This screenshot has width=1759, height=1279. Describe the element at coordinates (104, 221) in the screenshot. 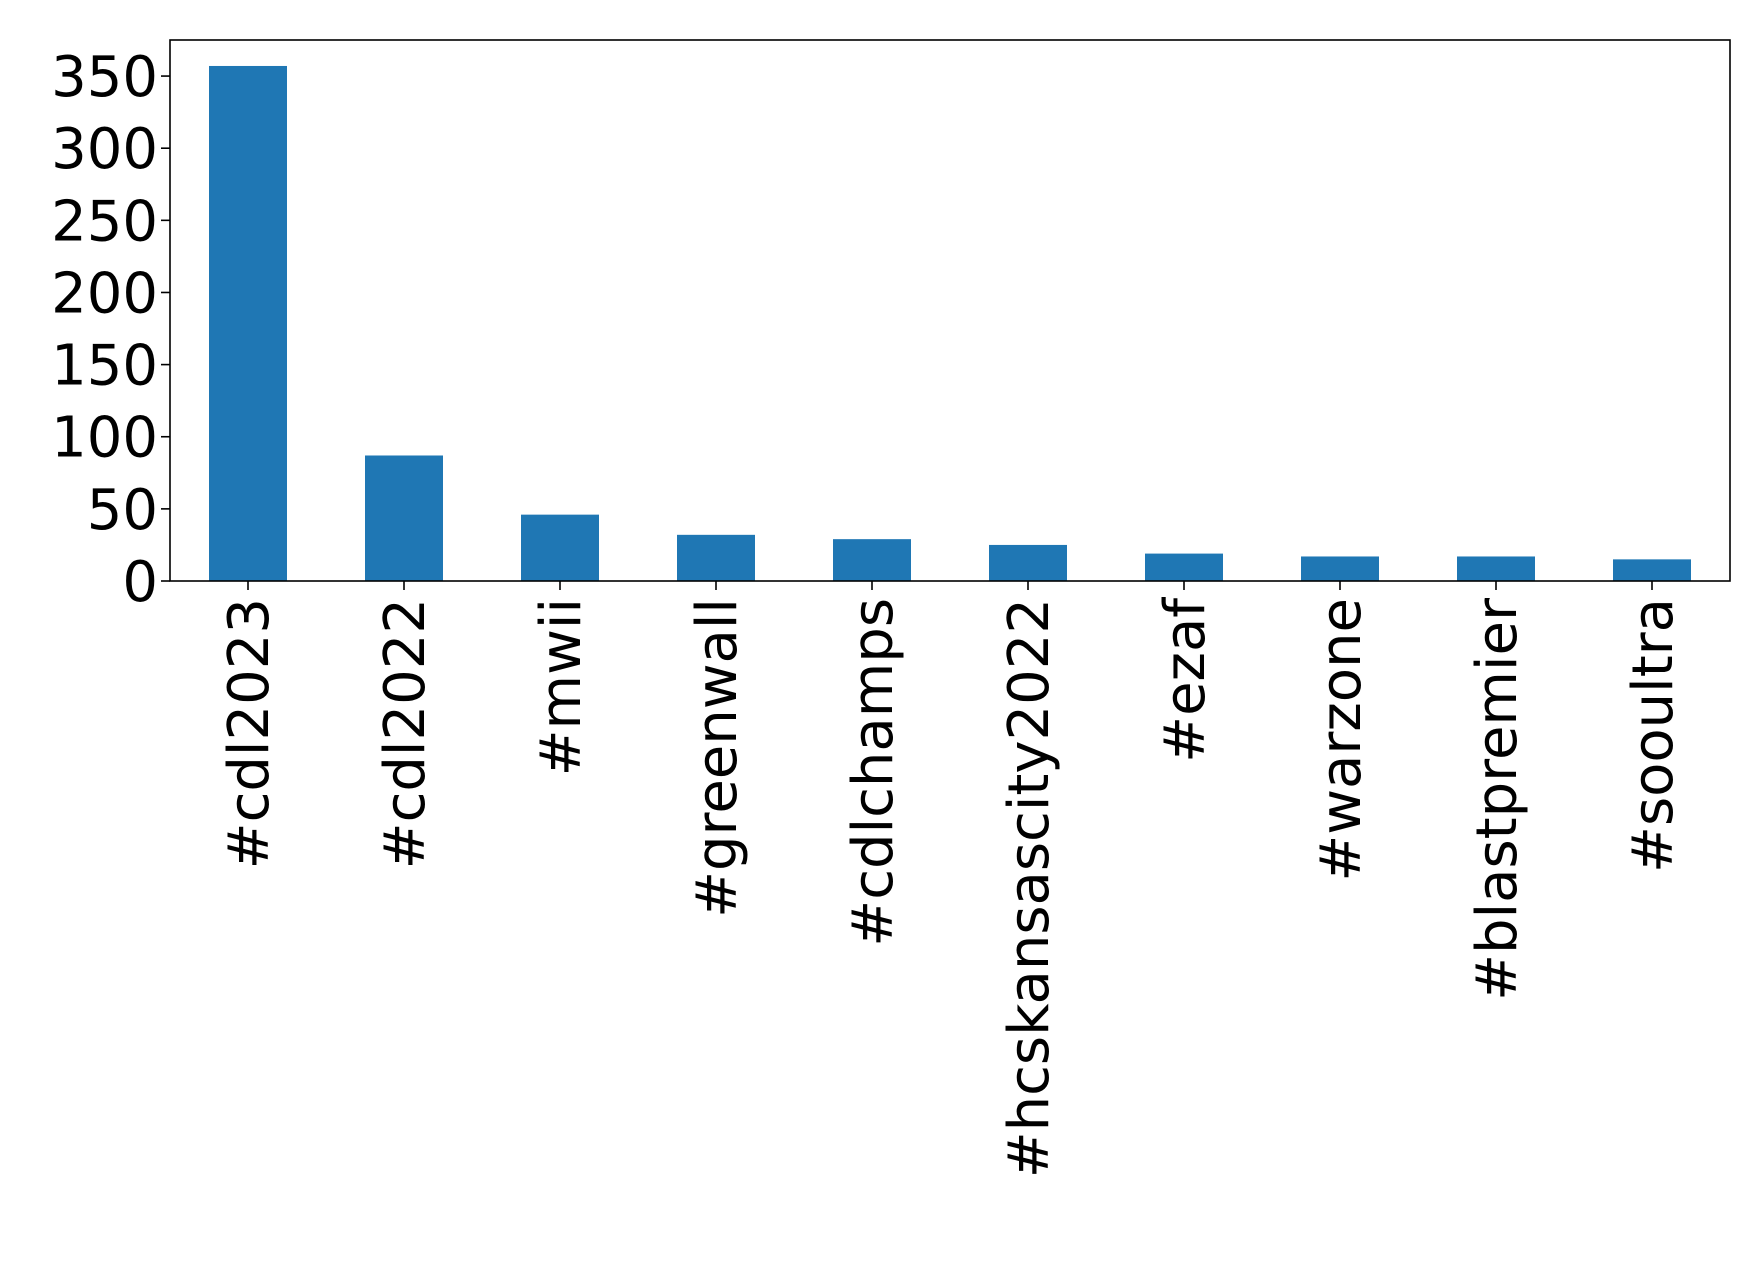

I see `y-tick-label: 250` at that location.